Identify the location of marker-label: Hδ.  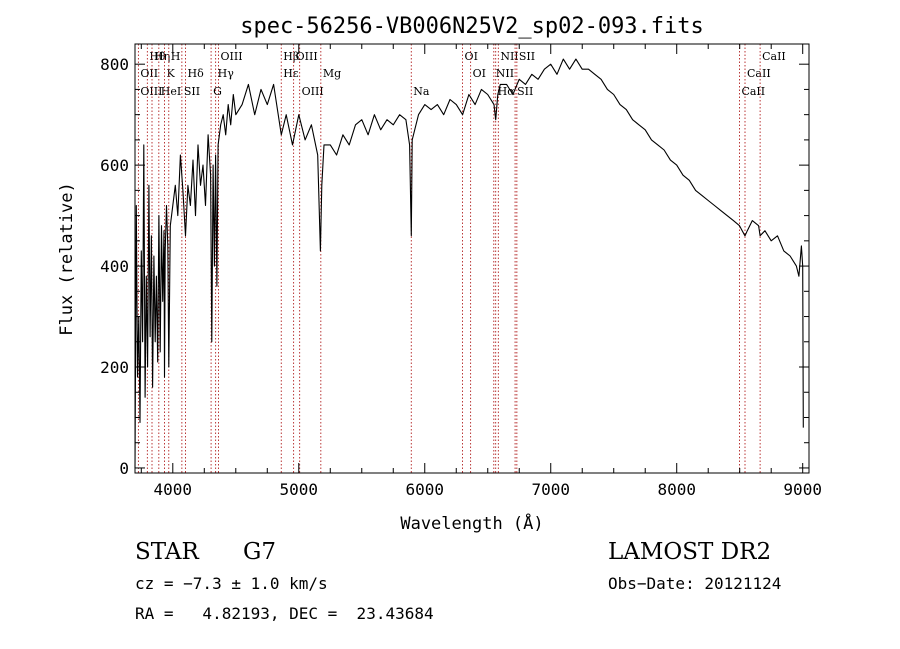
(196, 73).